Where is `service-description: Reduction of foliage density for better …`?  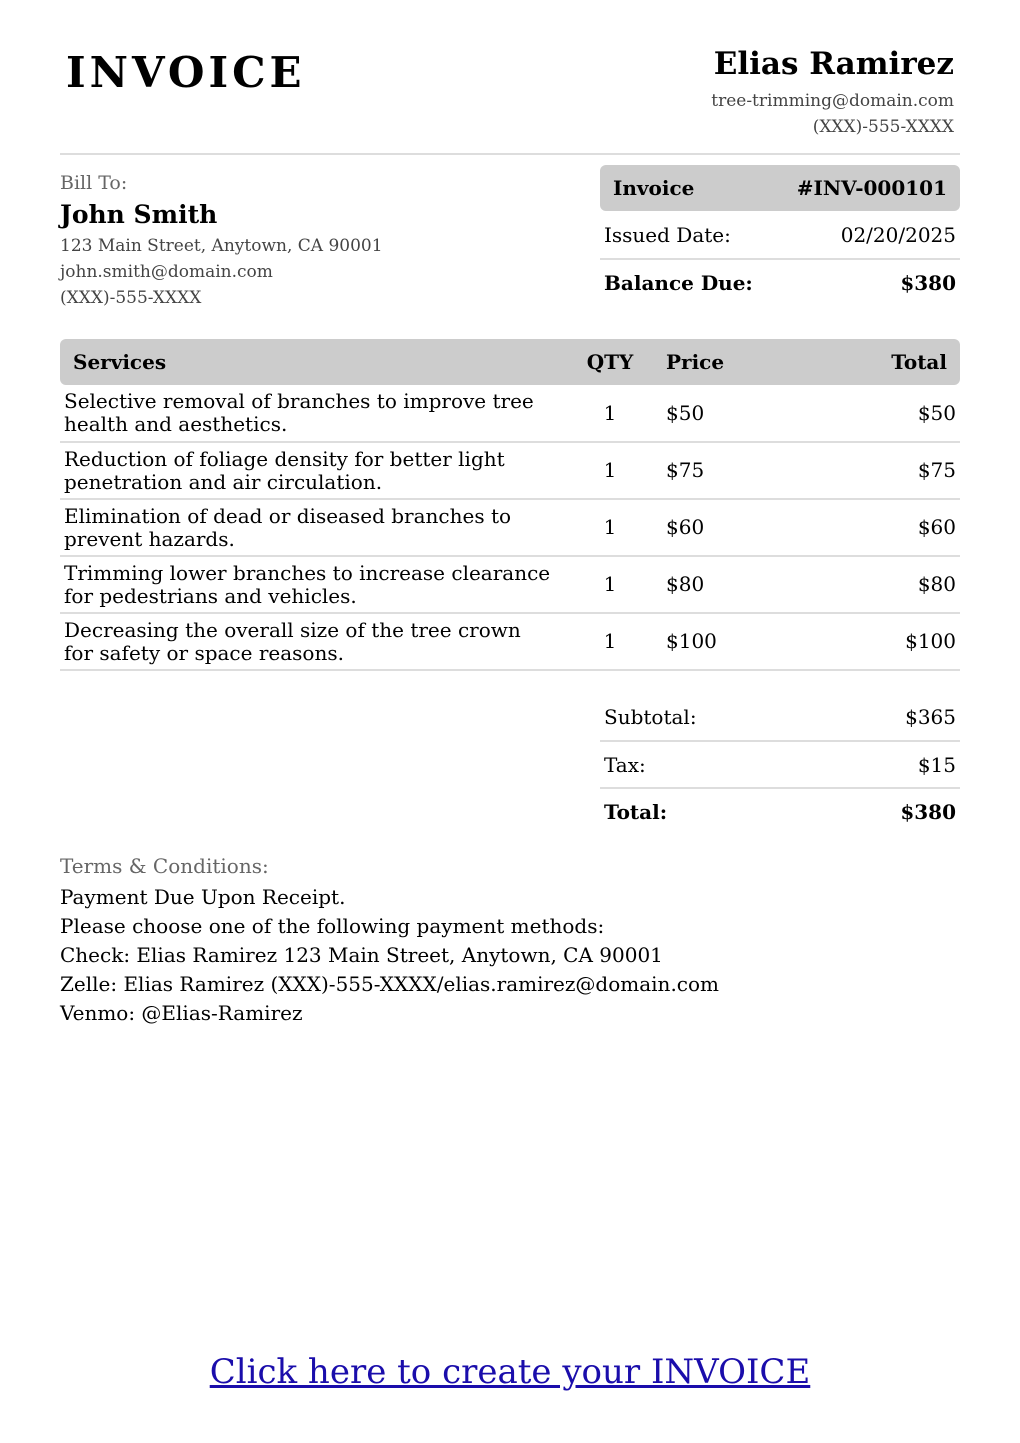
service-description: Reduction of foliage density for better … is located at coordinates (310, 471).